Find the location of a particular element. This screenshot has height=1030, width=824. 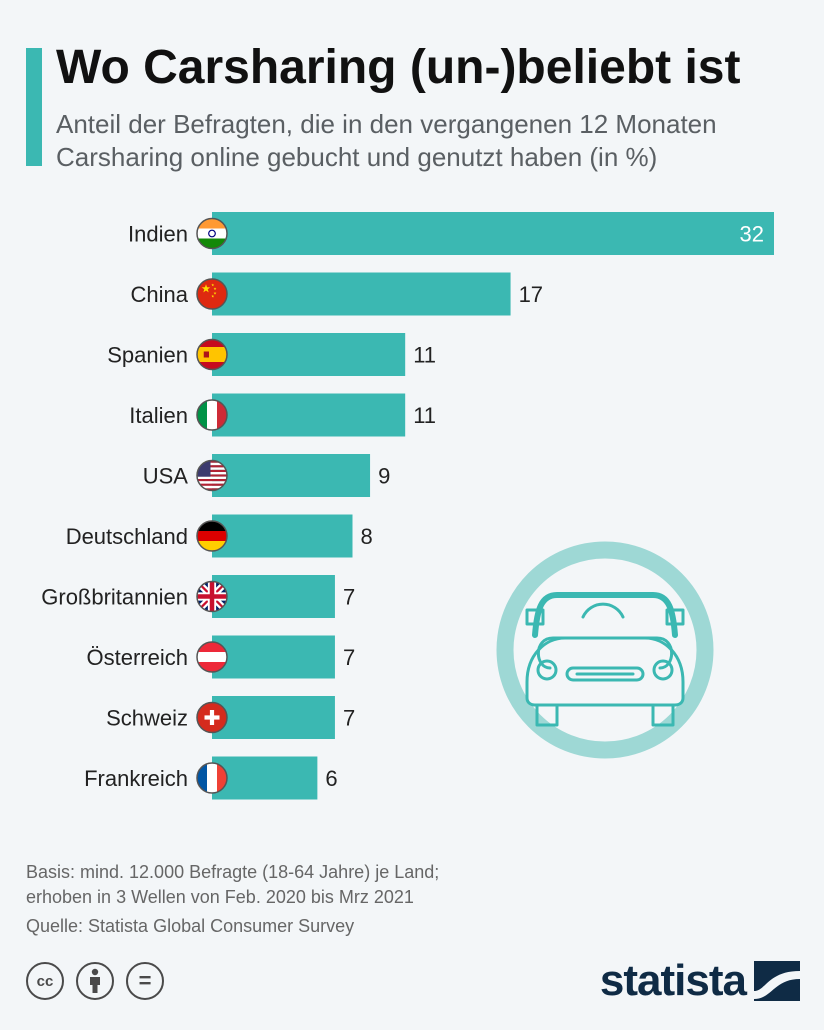

statista-logo: statista is located at coordinates (700, 981).